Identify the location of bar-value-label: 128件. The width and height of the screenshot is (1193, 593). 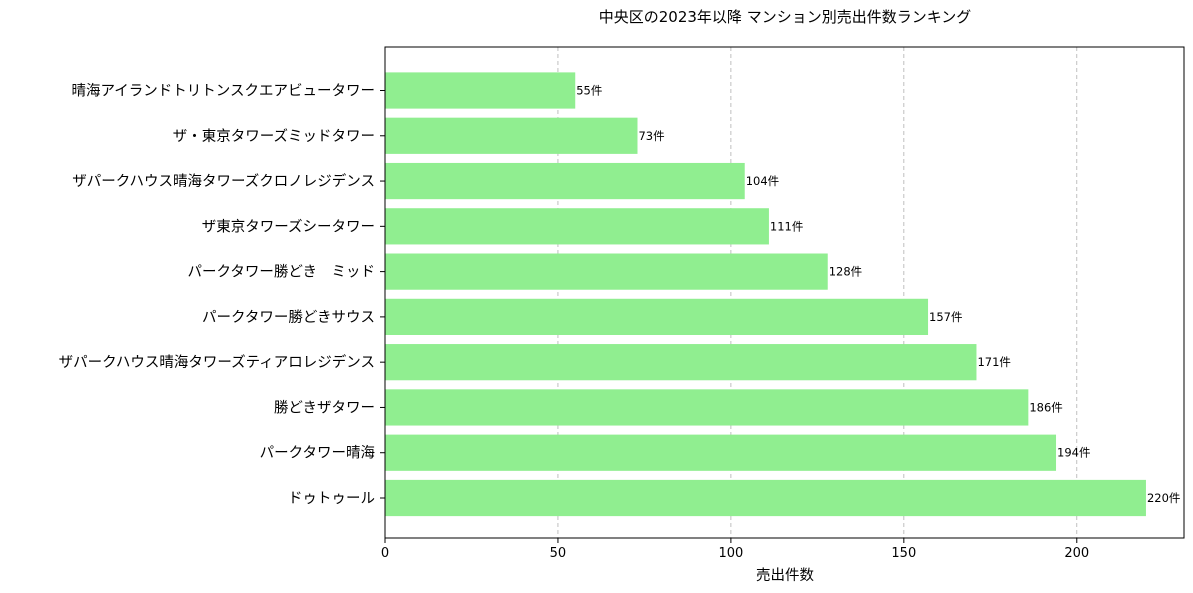
(845, 272).